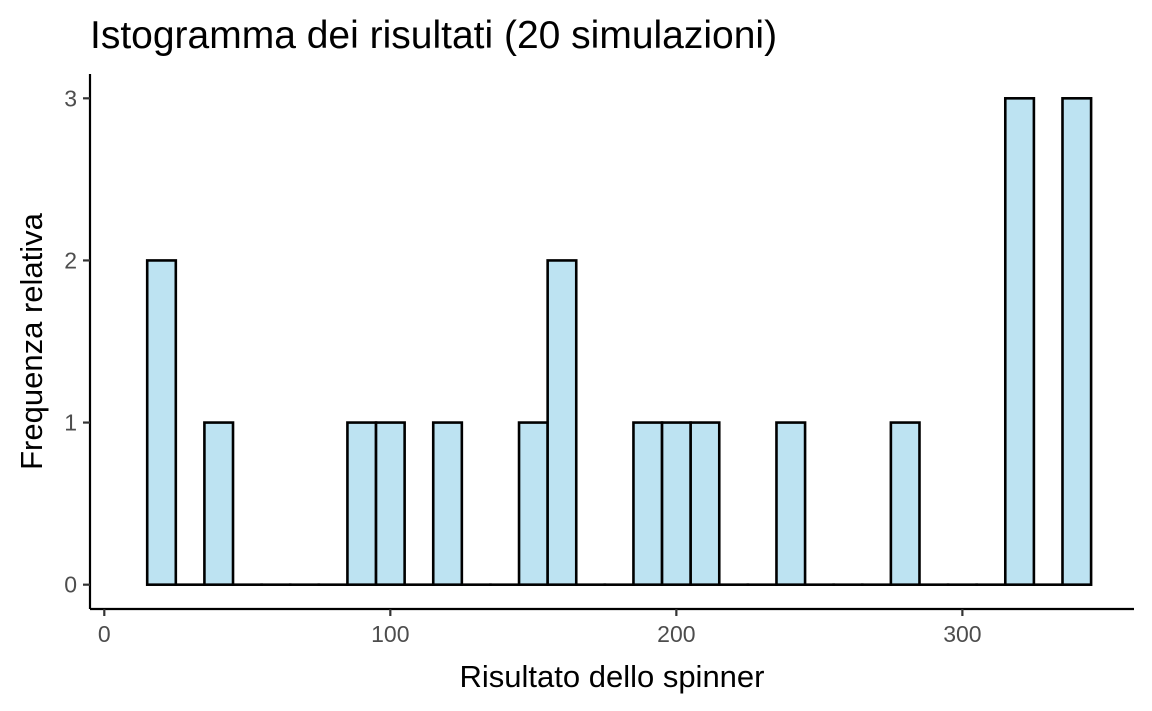 Image resolution: width=1152 pixels, height=711 pixels. Describe the element at coordinates (70, 423) in the screenshot. I see `y-tick-label: 1` at that location.